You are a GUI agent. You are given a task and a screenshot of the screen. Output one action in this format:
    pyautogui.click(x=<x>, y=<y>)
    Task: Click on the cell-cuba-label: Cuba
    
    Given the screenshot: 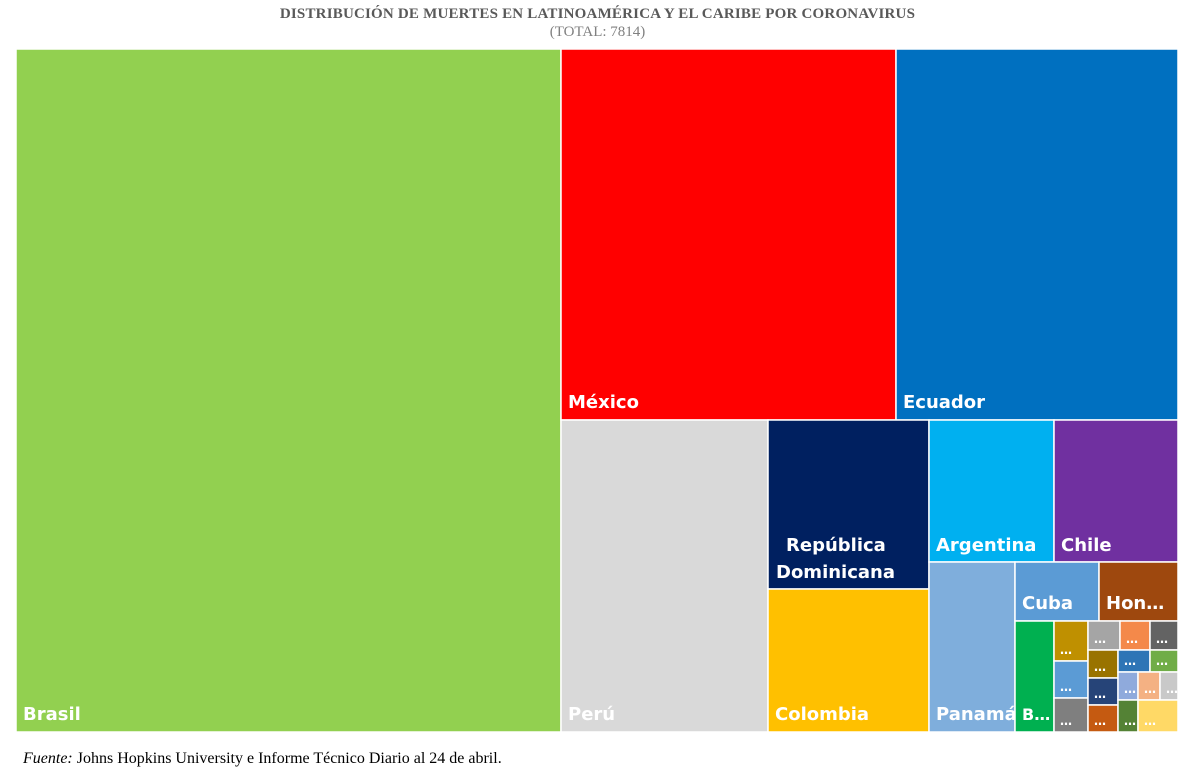 What is the action you would take?
    pyautogui.click(x=1047, y=603)
    